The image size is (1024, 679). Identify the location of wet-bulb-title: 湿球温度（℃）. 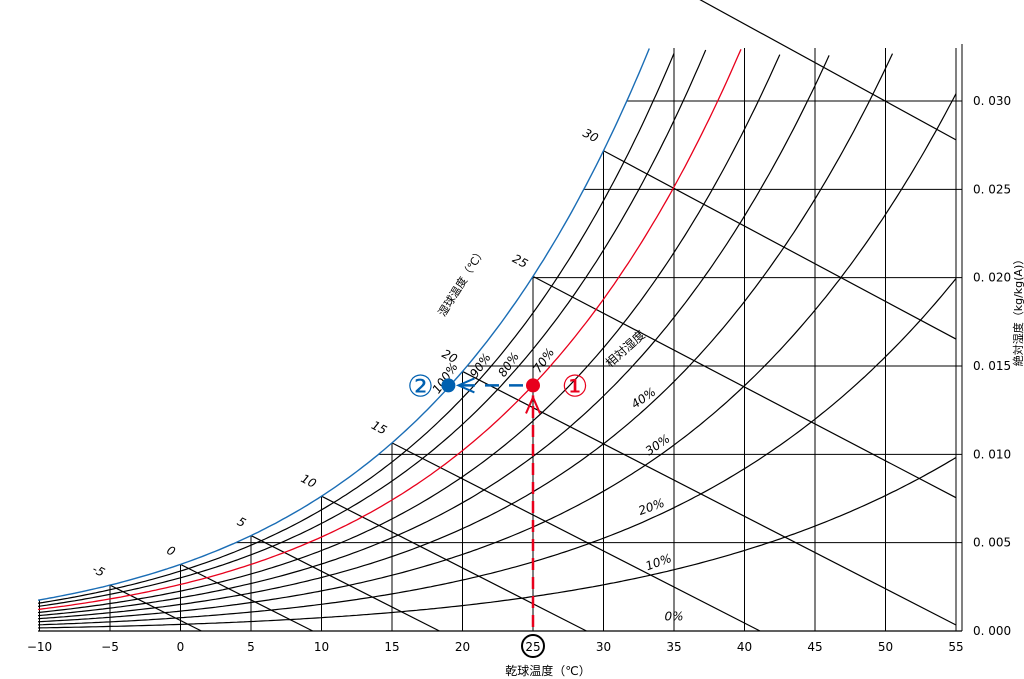
(461, 282).